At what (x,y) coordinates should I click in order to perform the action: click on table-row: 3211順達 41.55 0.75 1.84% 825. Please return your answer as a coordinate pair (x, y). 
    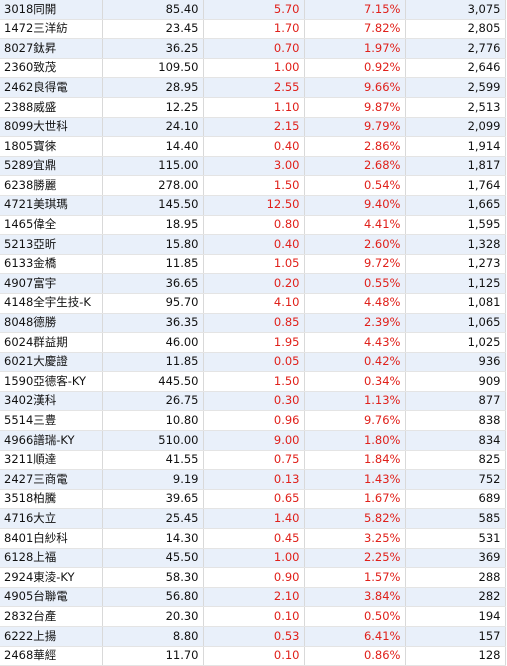
    Looking at the image, I should click on (253, 460).